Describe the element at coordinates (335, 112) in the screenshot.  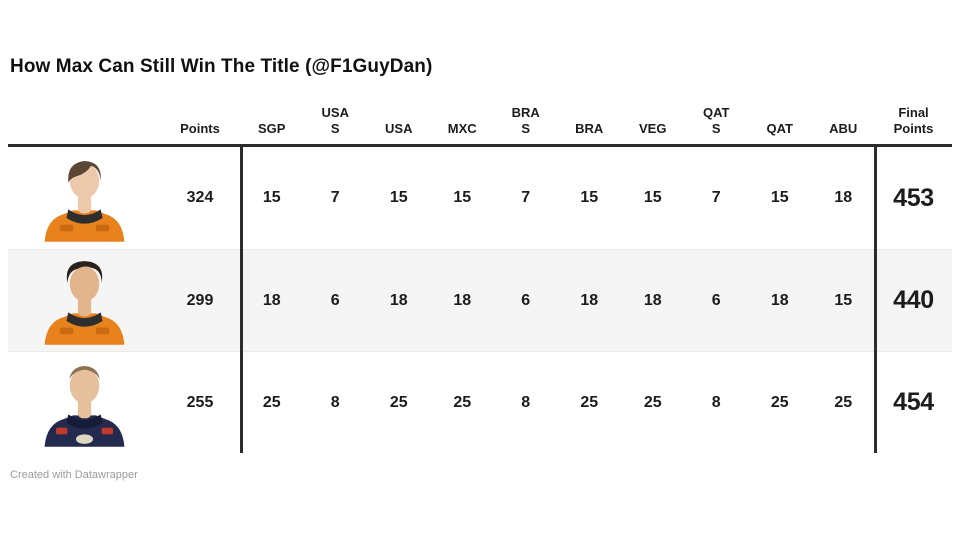
I see `header-line1: USA` at that location.